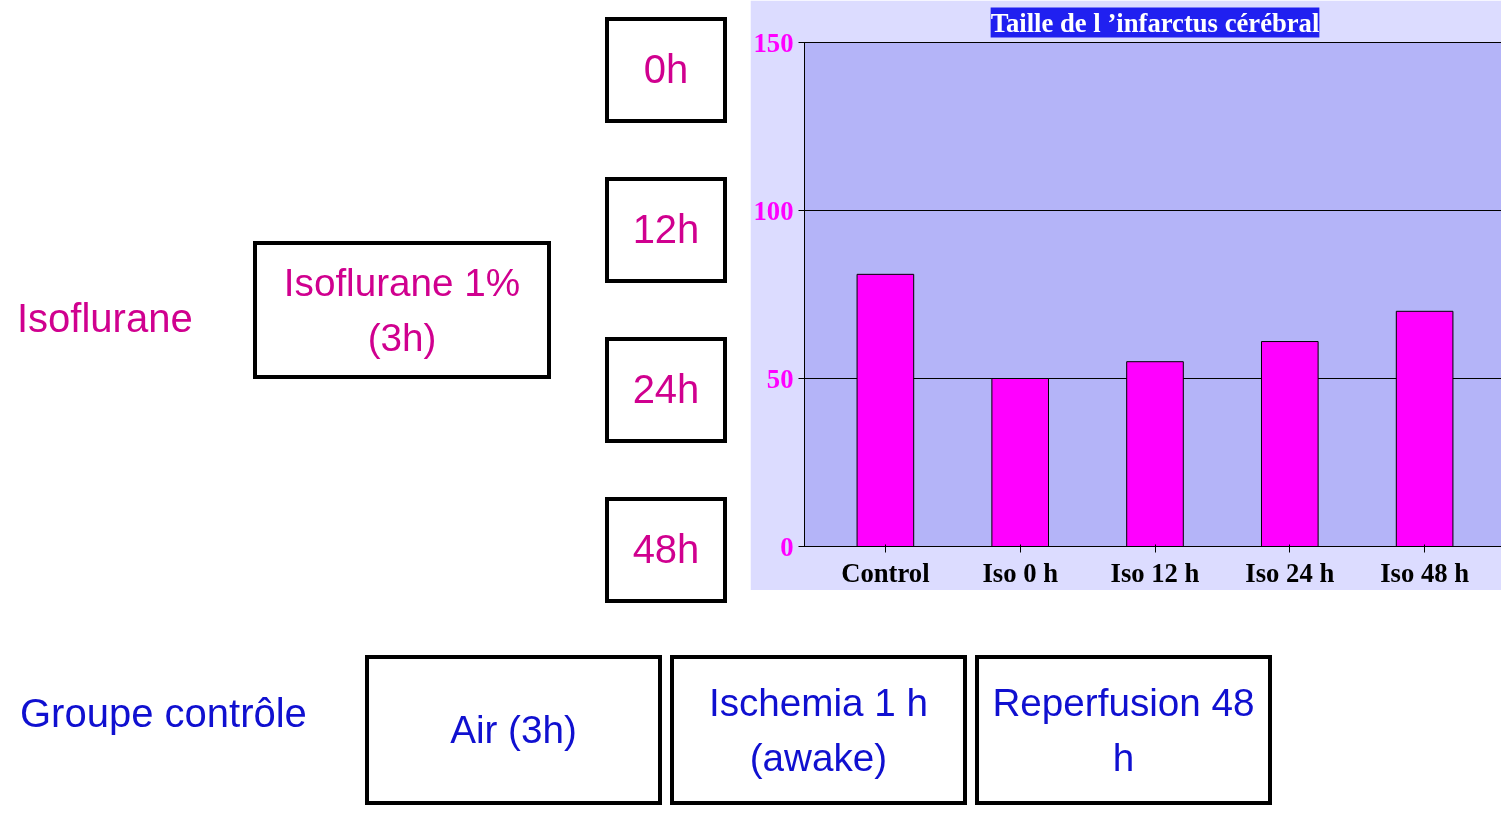 The width and height of the screenshot is (1501, 825). I want to click on text: 12h, so click(666, 230).